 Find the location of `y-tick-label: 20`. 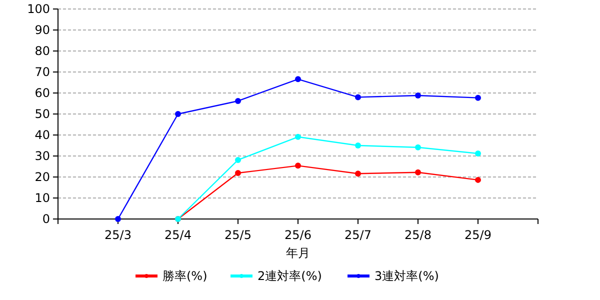

y-tick-label: 20 is located at coordinates (42, 177).